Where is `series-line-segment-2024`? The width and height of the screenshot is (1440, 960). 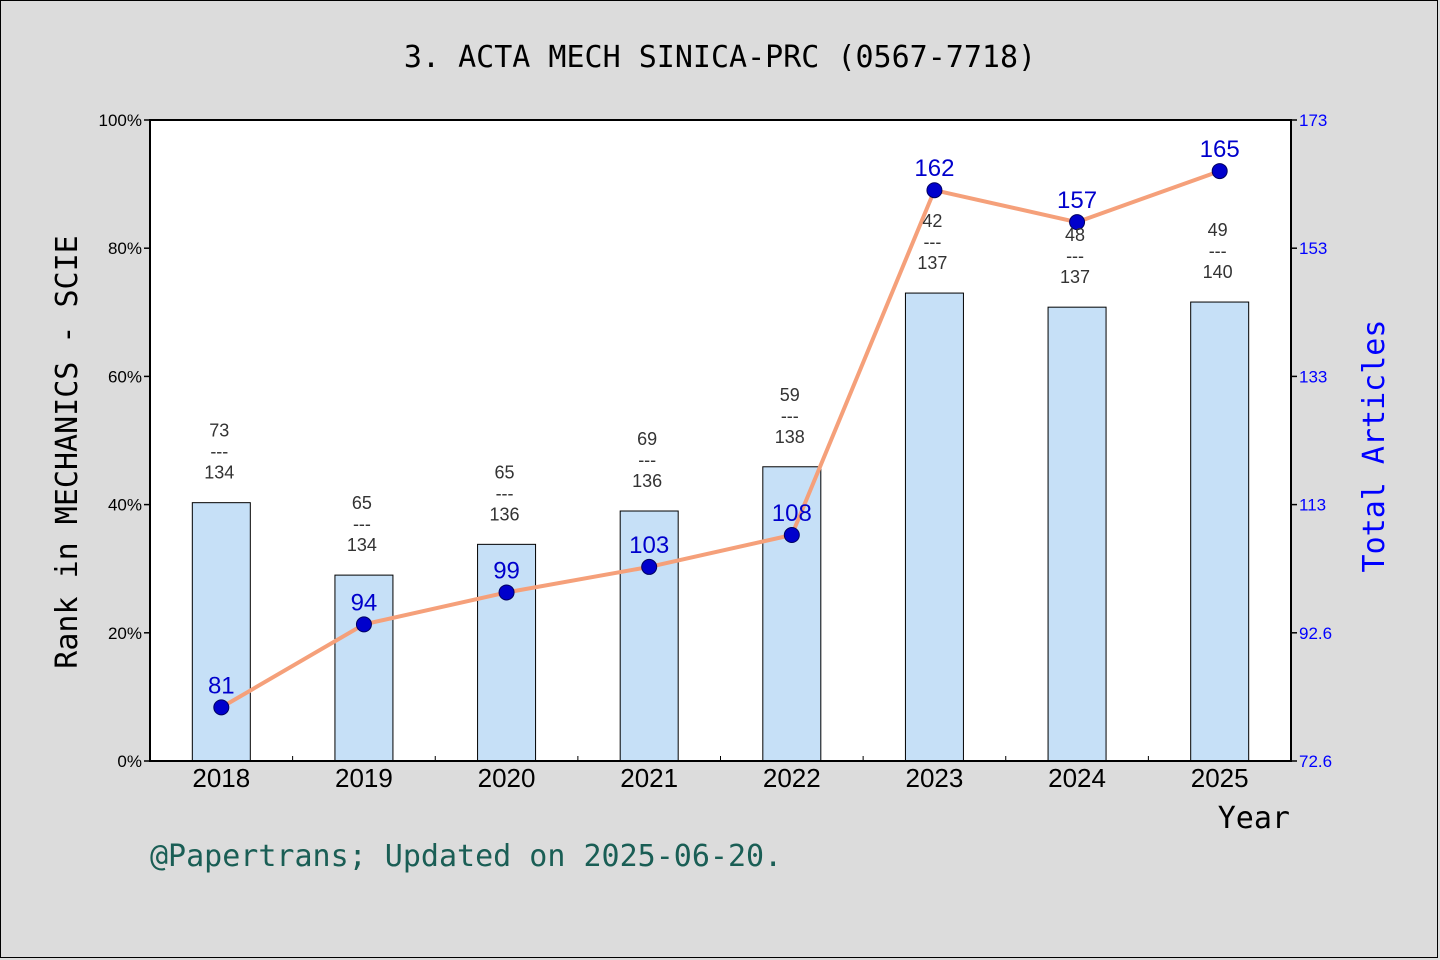
series-line-segment-2024 is located at coordinates (1148, 197).